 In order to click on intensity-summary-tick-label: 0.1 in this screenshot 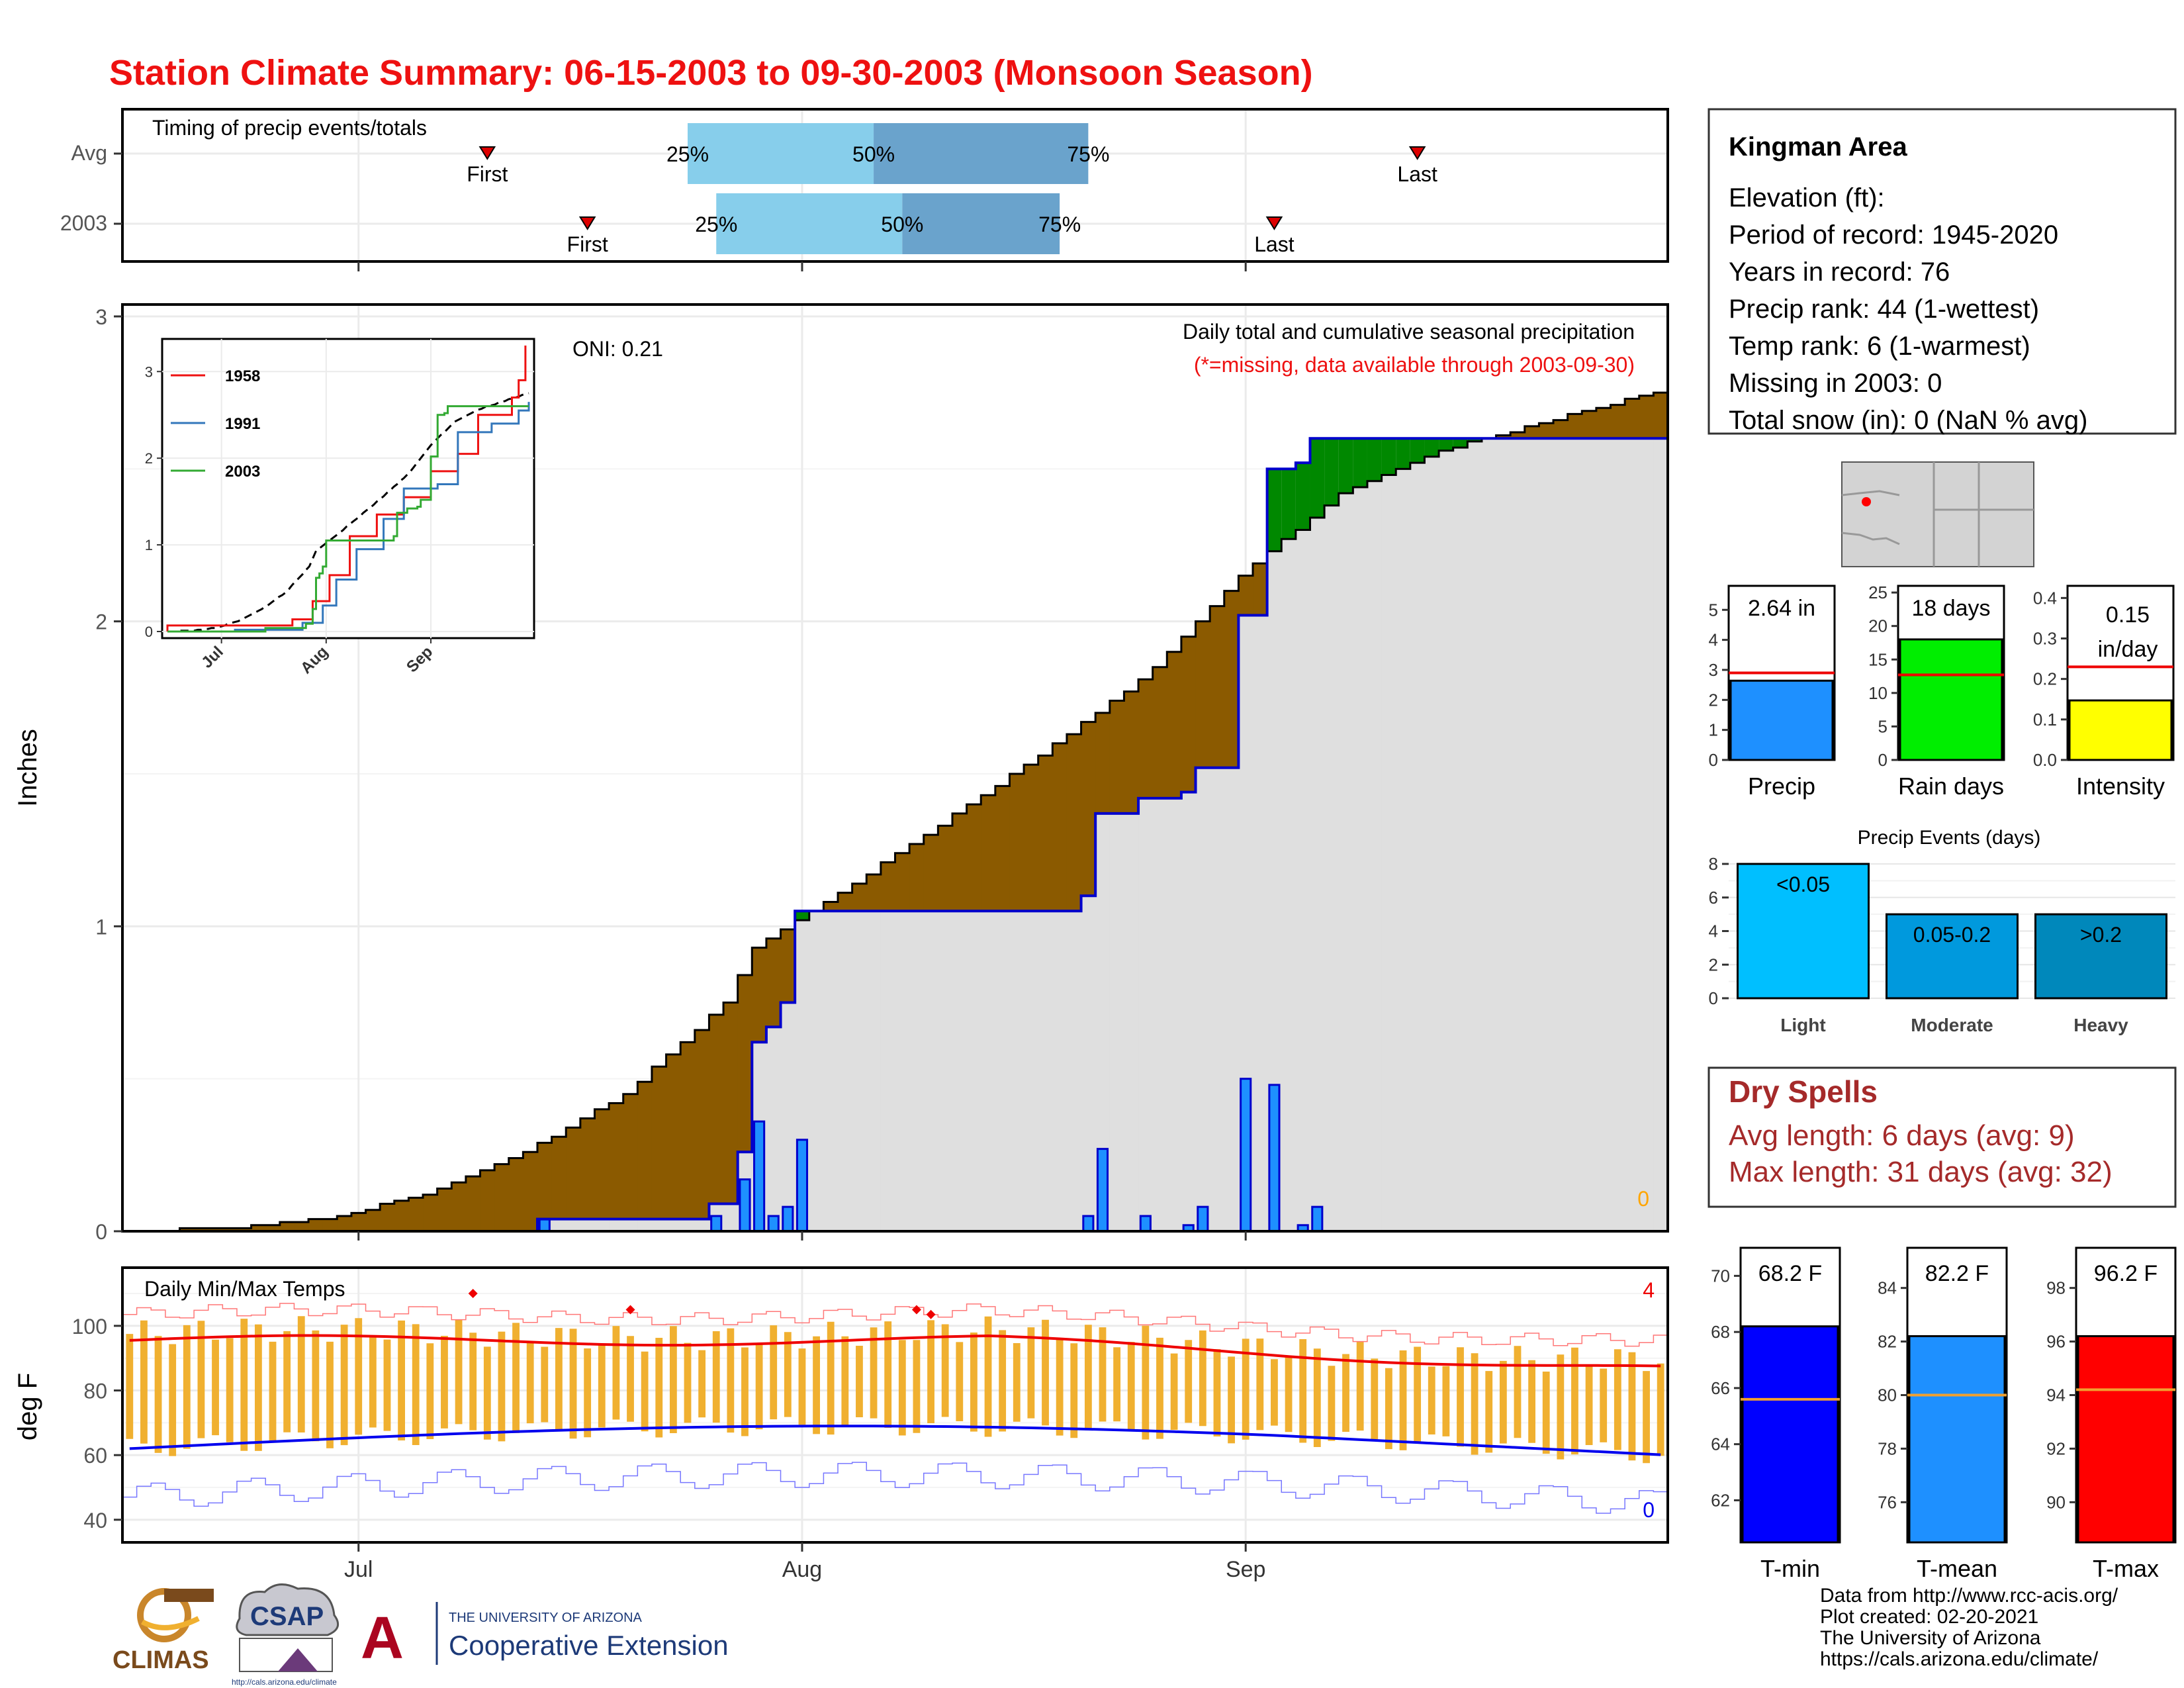, I will do `click(2045, 719)`.